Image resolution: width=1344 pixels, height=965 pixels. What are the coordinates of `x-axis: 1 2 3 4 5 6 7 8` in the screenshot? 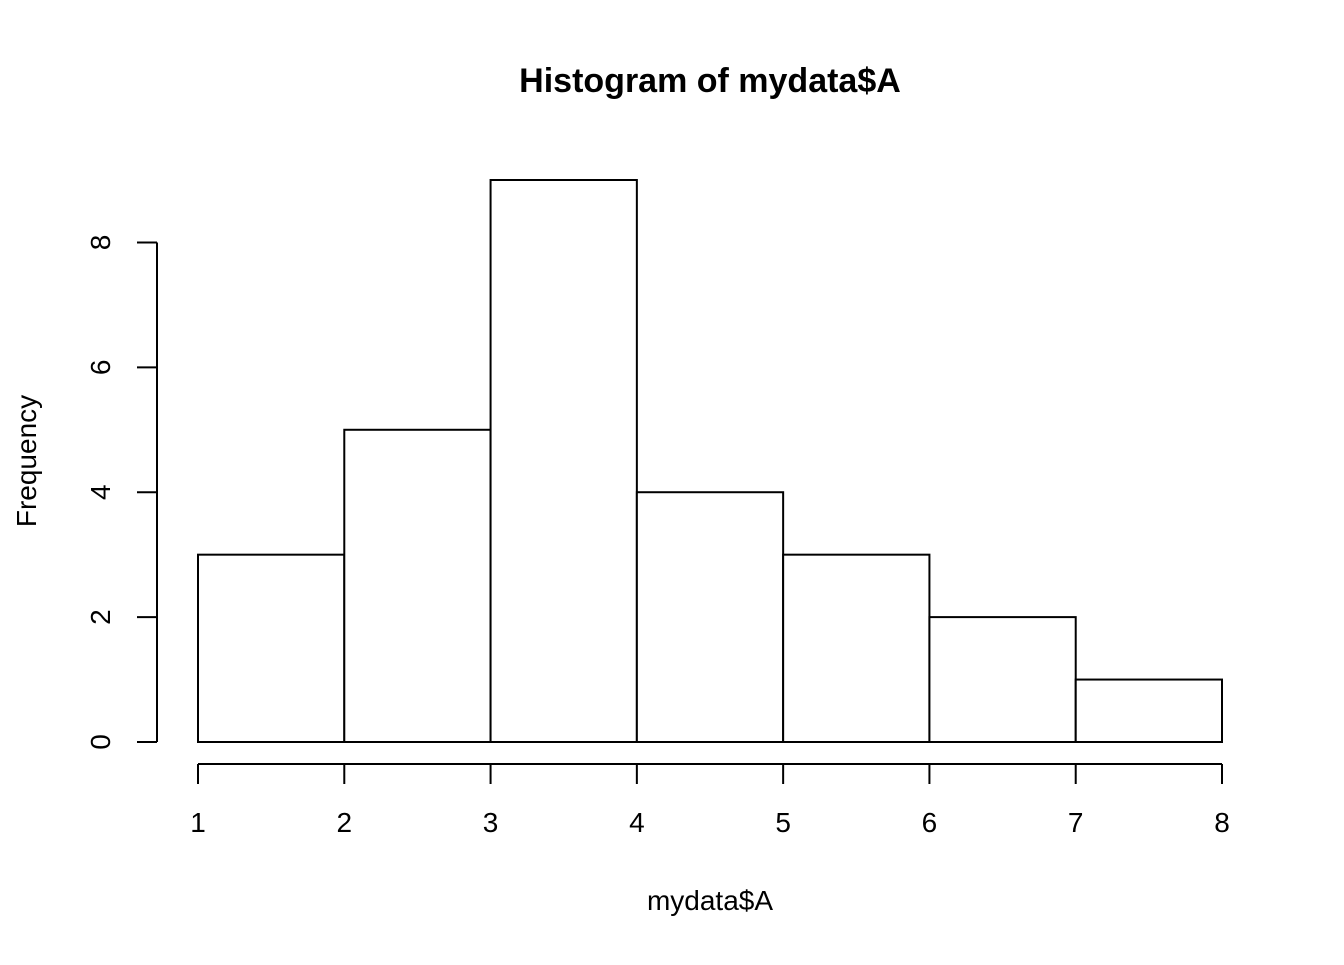 It's located at (710, 800).